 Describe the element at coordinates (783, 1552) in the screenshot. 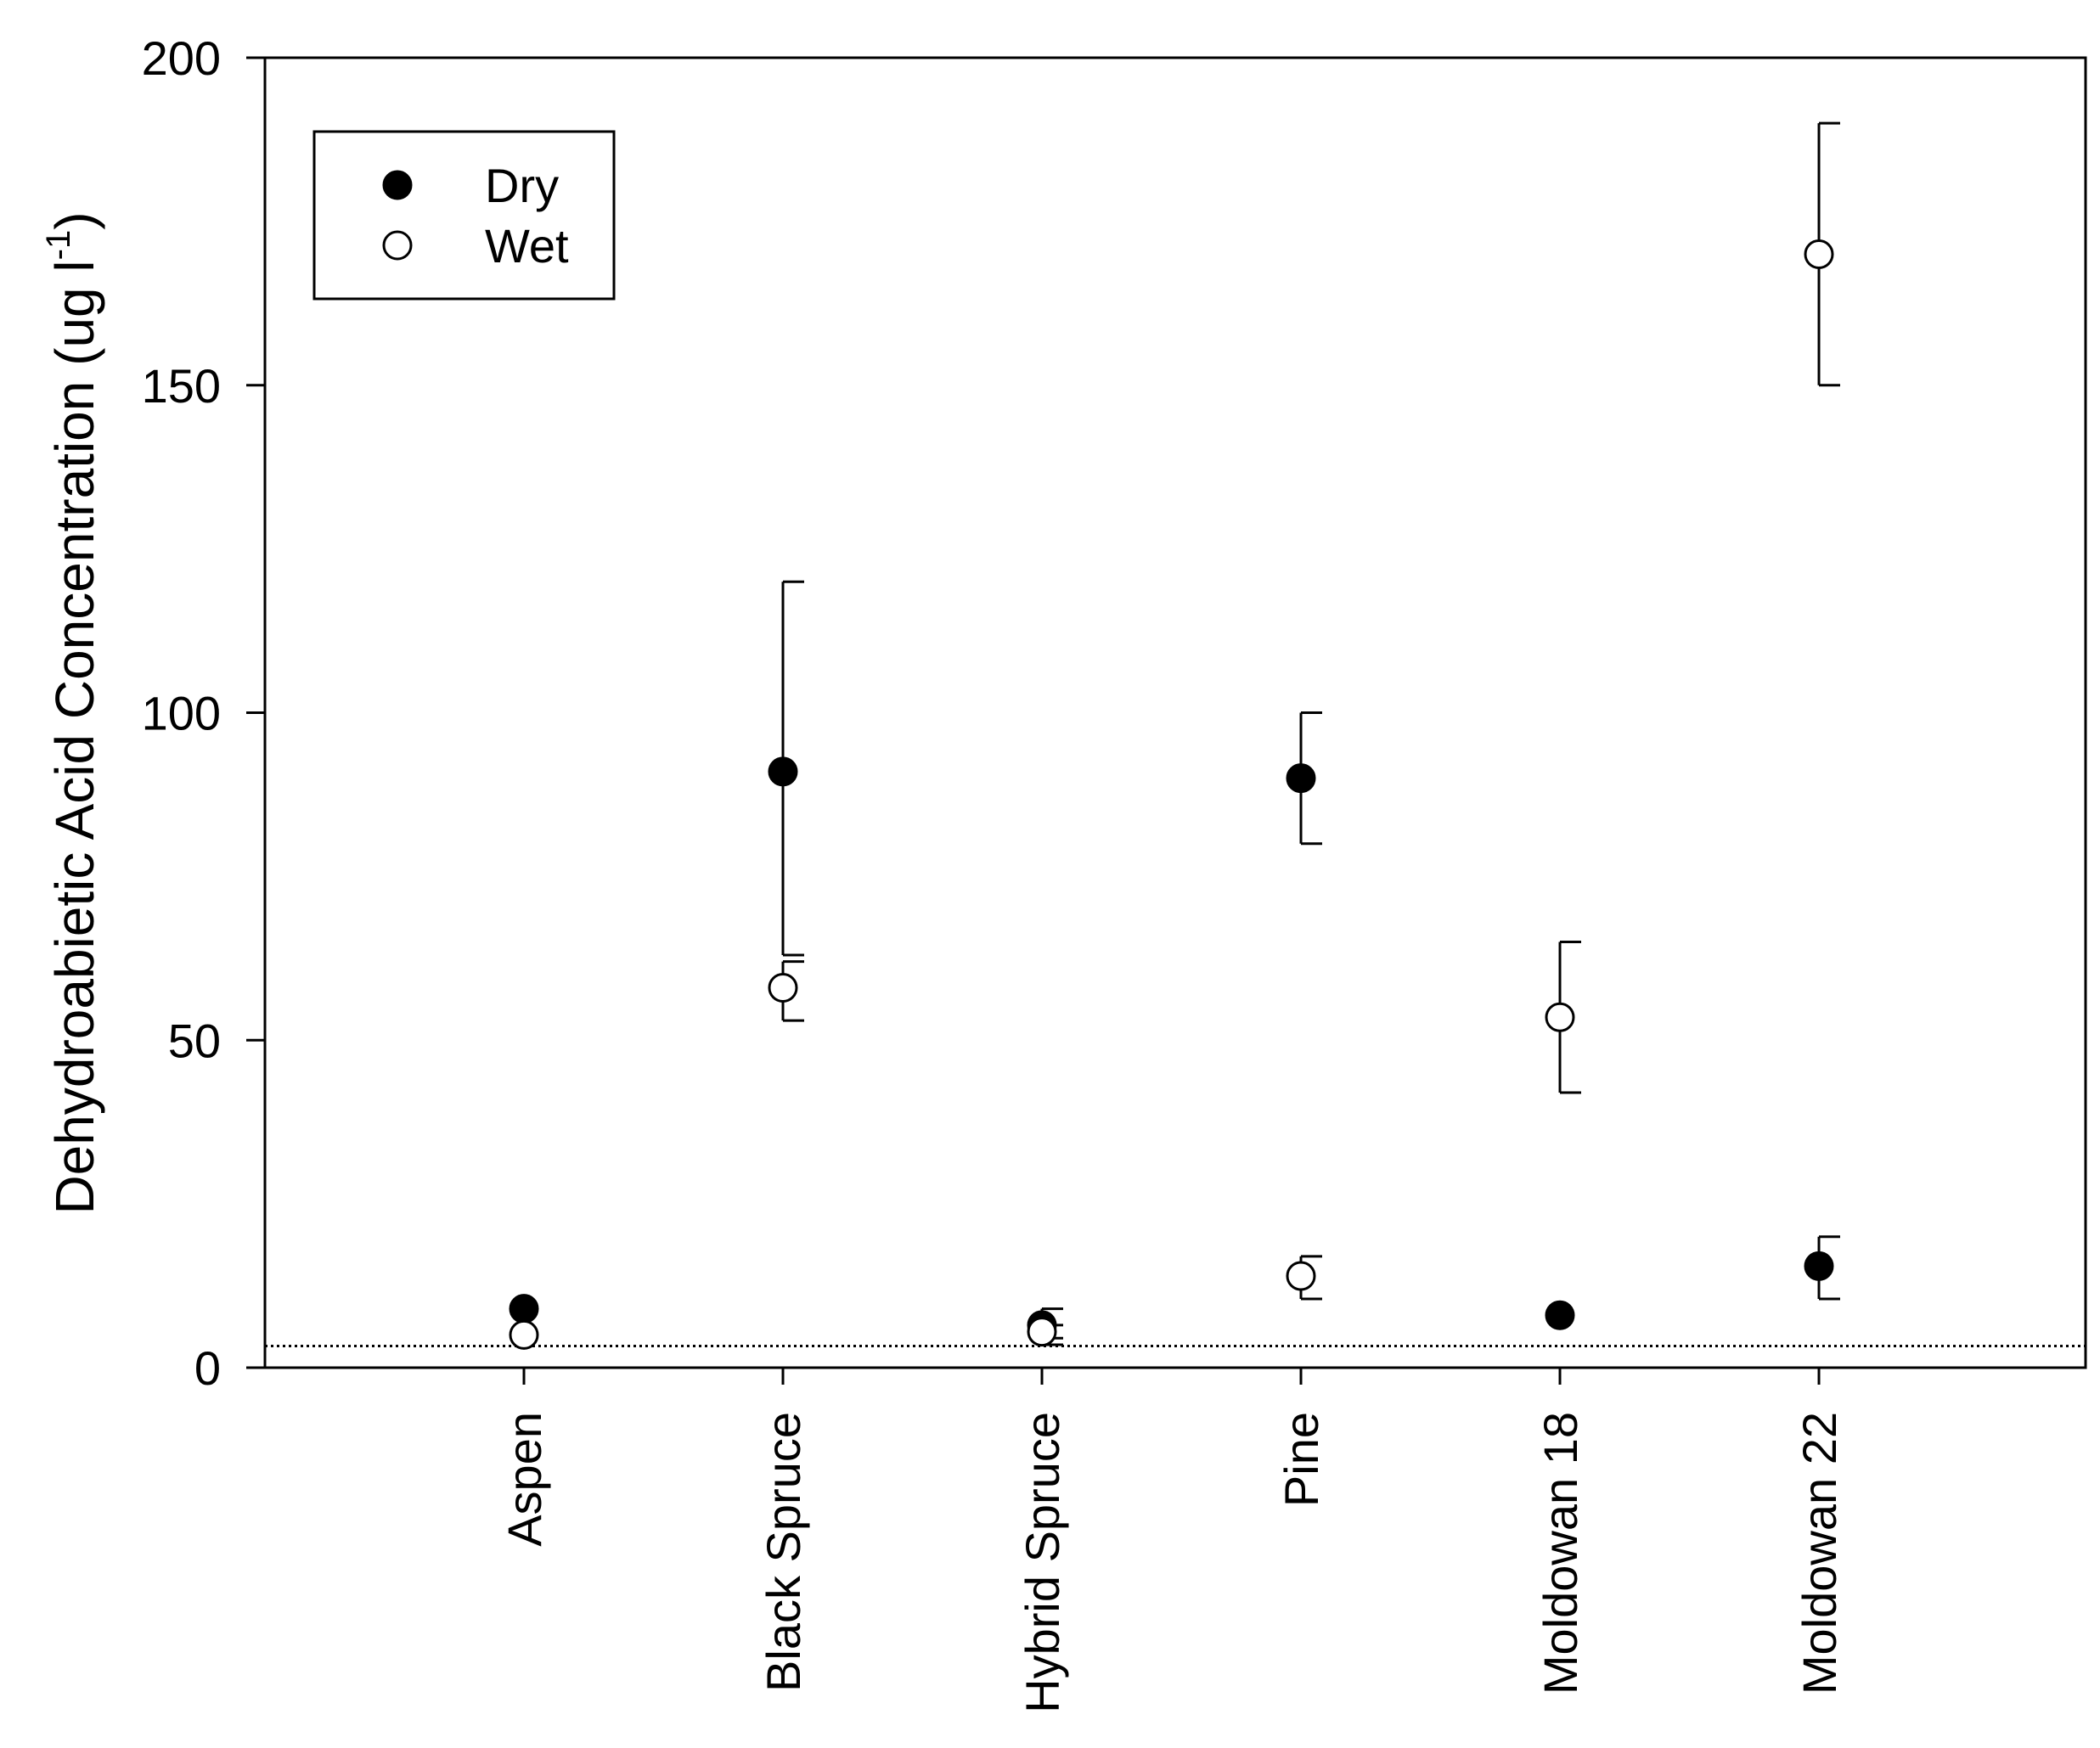

I see `x-tick-label: Black Spruce` at that location.